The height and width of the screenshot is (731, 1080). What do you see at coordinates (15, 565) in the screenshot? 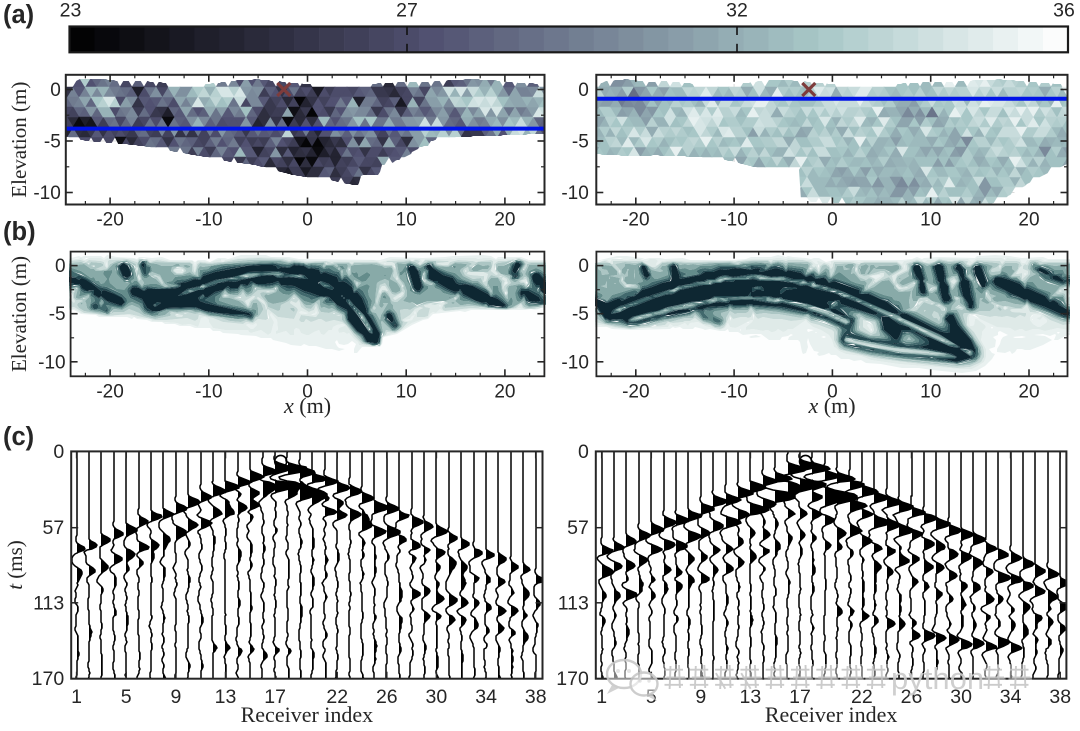
I see `svg-text: t (ms)` at bounding box center [15, 565].